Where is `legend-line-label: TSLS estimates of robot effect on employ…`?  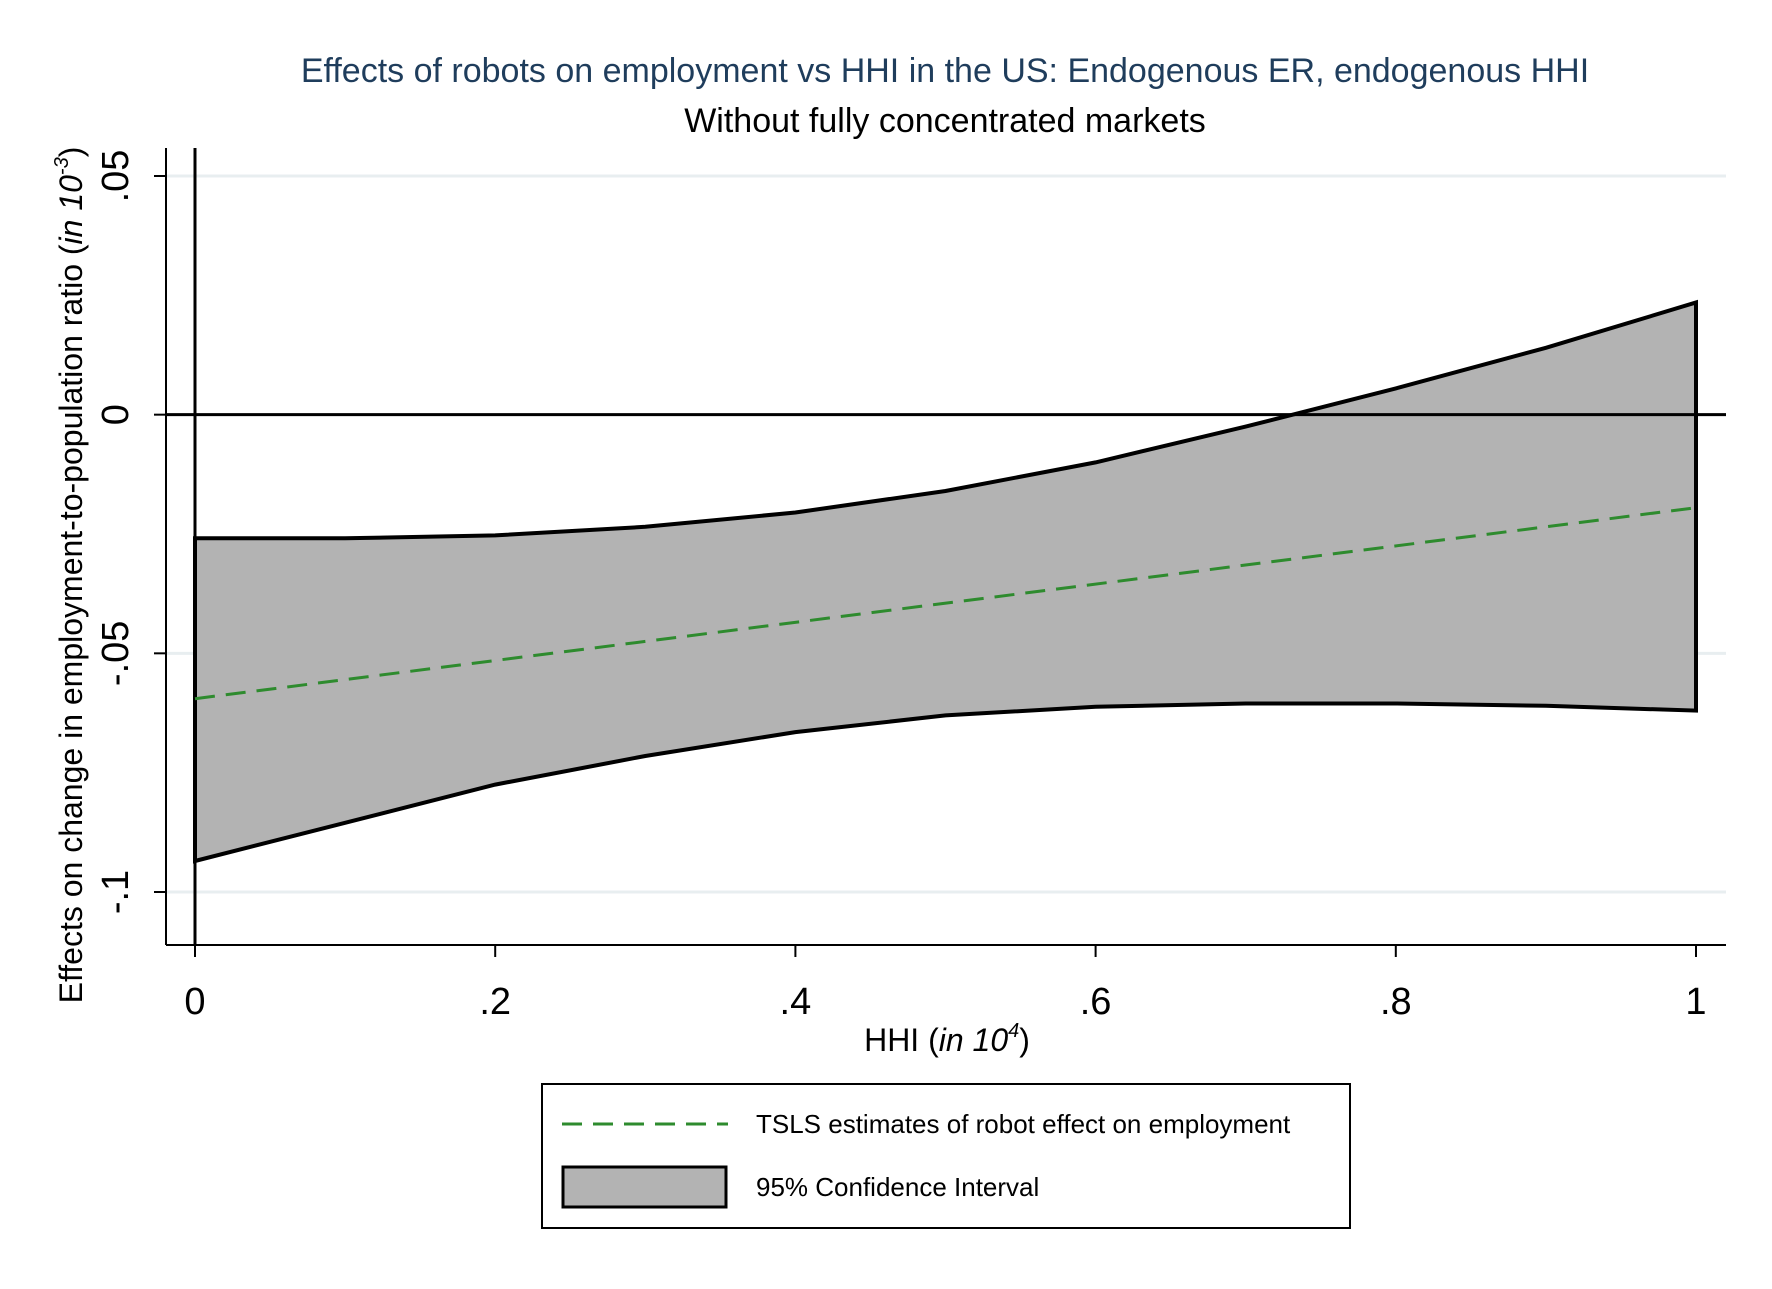
legend-line-label: TSLS estimates of robot effect on employ… is located at coordinates (1023, 1124).